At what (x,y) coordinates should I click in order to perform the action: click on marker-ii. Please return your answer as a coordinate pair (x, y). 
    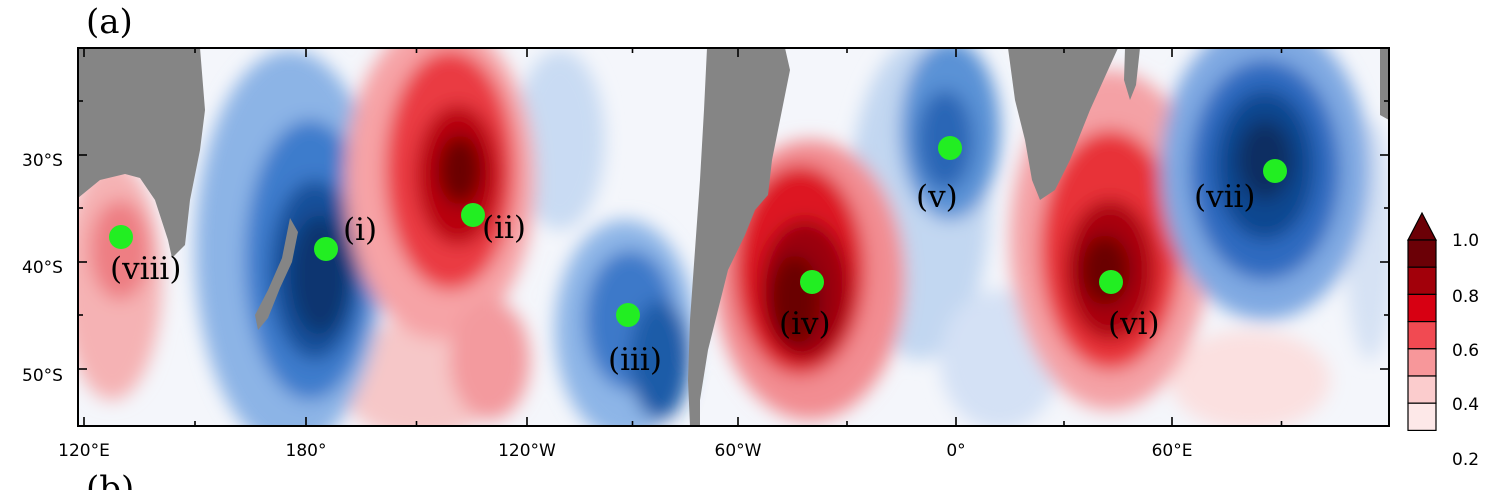
    Looking at the image, I should click on (473, 215).